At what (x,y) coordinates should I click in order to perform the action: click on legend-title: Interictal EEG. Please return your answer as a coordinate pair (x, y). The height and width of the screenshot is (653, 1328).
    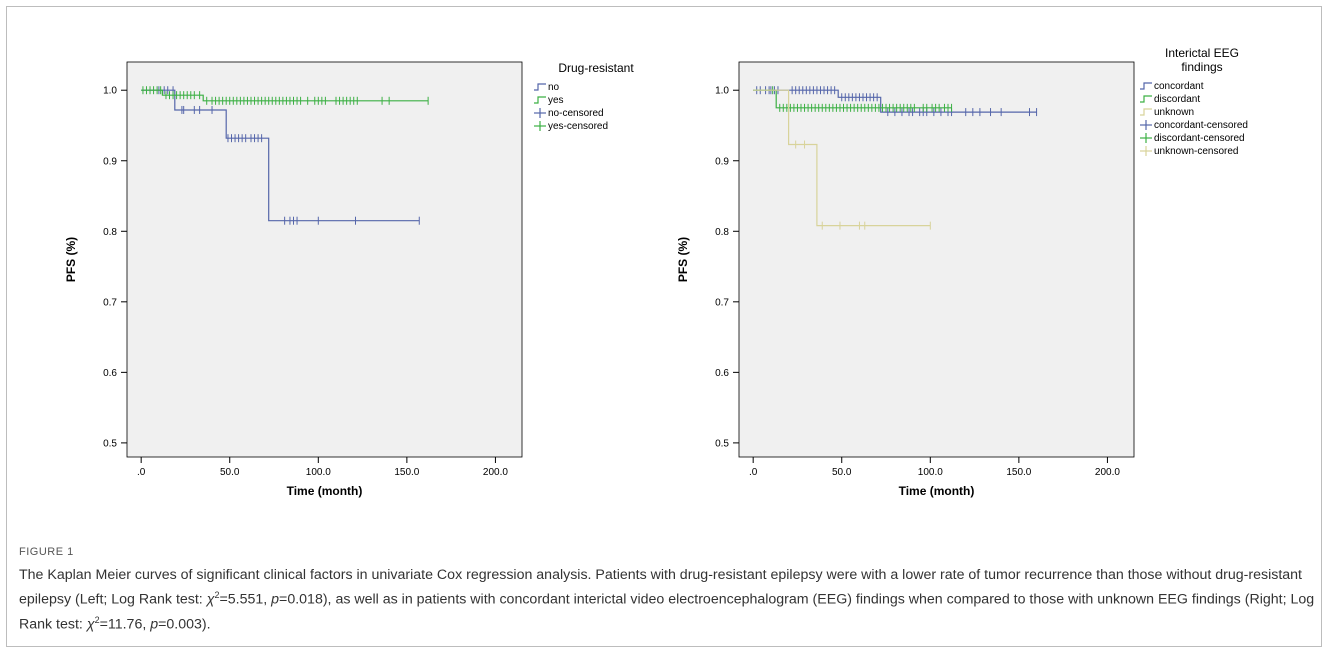
    Looking at the image, I should click on (1202, 53).